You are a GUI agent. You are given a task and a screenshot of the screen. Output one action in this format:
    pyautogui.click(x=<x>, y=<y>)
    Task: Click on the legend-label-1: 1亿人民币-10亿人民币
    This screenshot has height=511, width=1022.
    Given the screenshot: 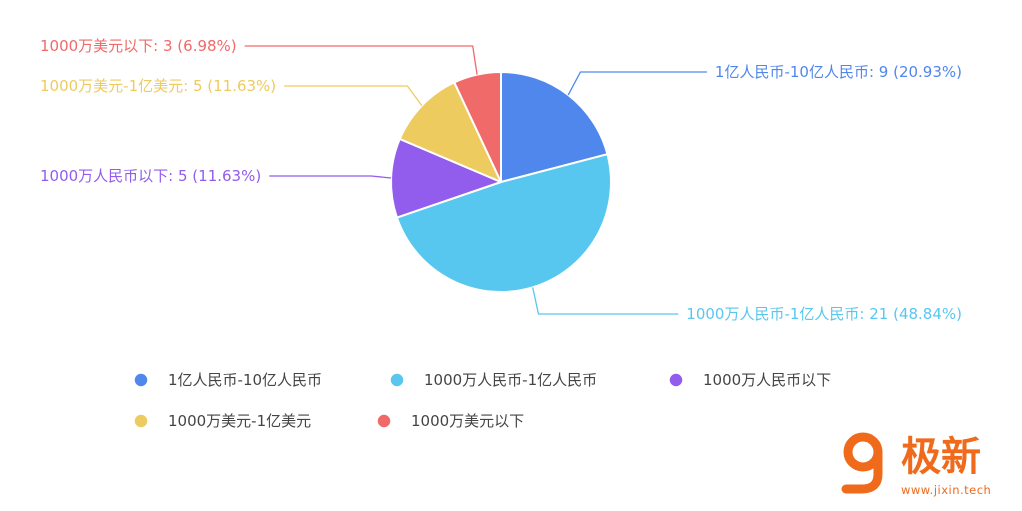 What is the action you would take?
    pyautogui.click(x=245, y=380)
    